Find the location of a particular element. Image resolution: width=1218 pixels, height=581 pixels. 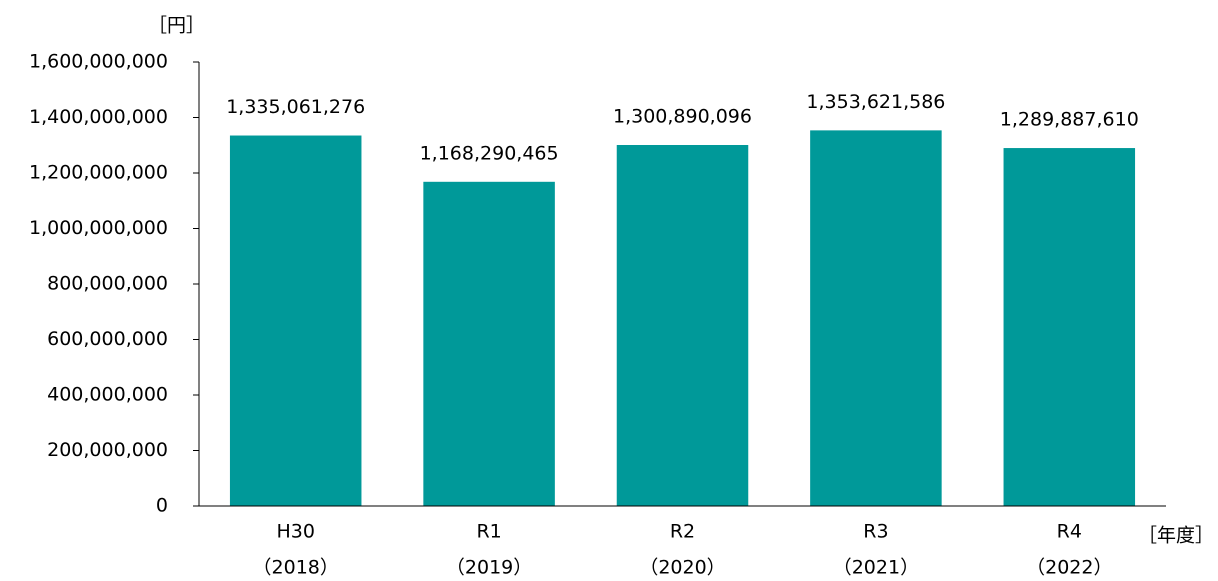

y-tick-label: 200,000,000 is located at coordinates (107, 450).